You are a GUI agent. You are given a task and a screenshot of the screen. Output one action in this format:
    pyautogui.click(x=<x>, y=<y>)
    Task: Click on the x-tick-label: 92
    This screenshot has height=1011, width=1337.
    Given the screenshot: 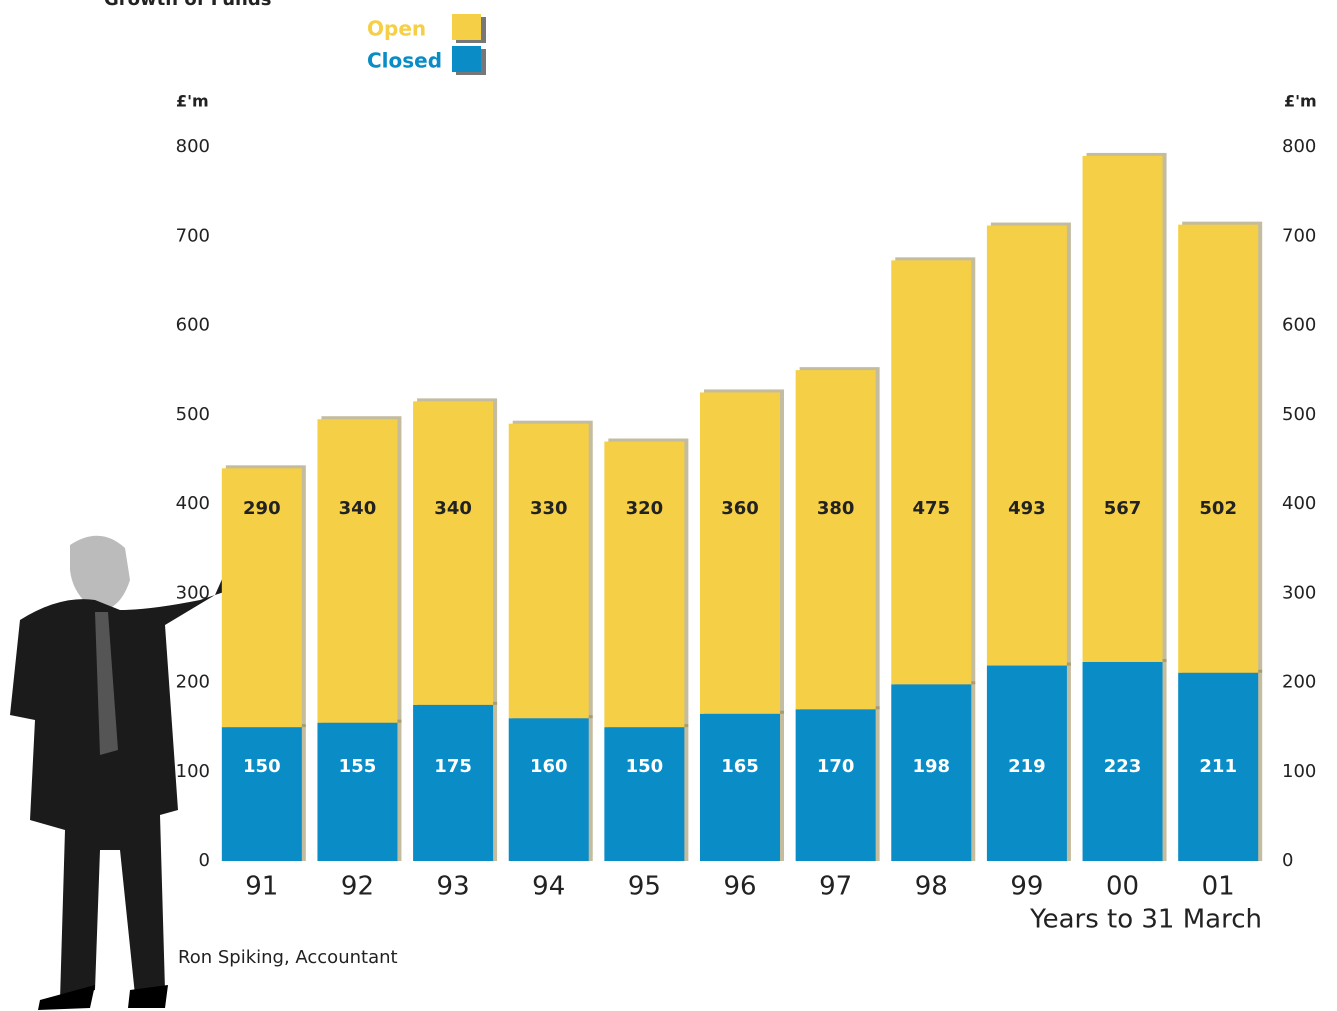 What is the action you would take?
    pyautogui.click(x=357, y=887)
    